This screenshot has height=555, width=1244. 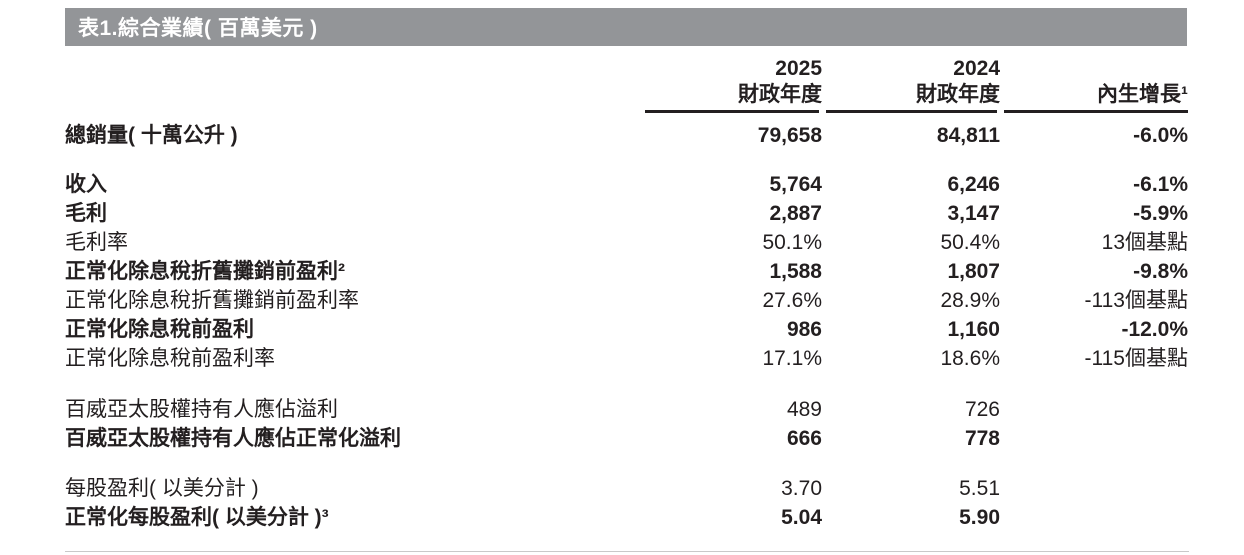 What do you see at coordinates (626, 358) in the screenshot?
I see `table-row: 正常化除息稅前盈利率 17.1% 18.6% -115個基點` at bounding box center [626, 358].